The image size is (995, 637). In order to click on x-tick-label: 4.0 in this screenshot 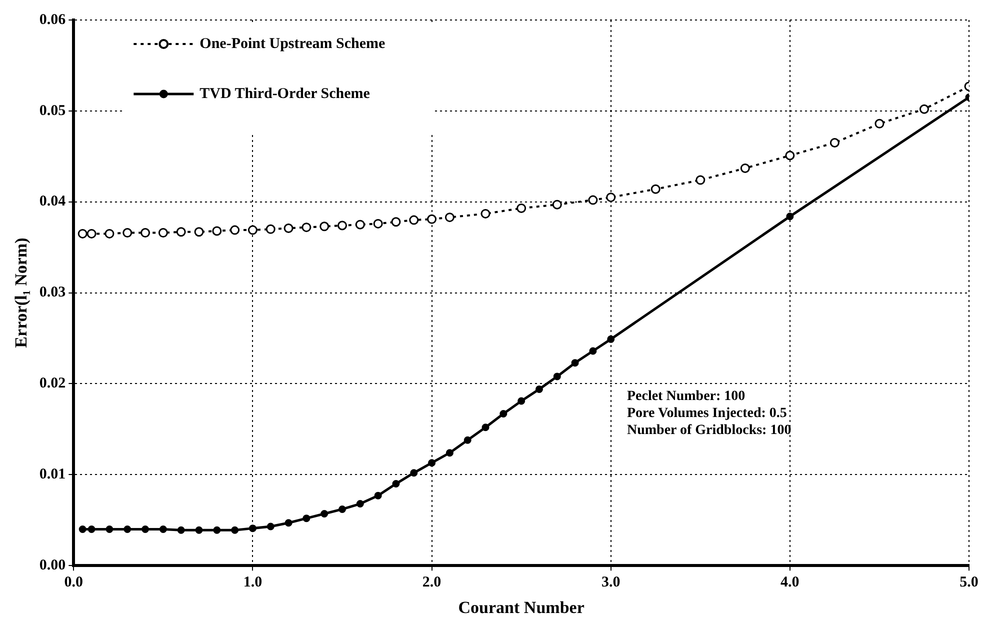, I will do `click(790, 582)`.